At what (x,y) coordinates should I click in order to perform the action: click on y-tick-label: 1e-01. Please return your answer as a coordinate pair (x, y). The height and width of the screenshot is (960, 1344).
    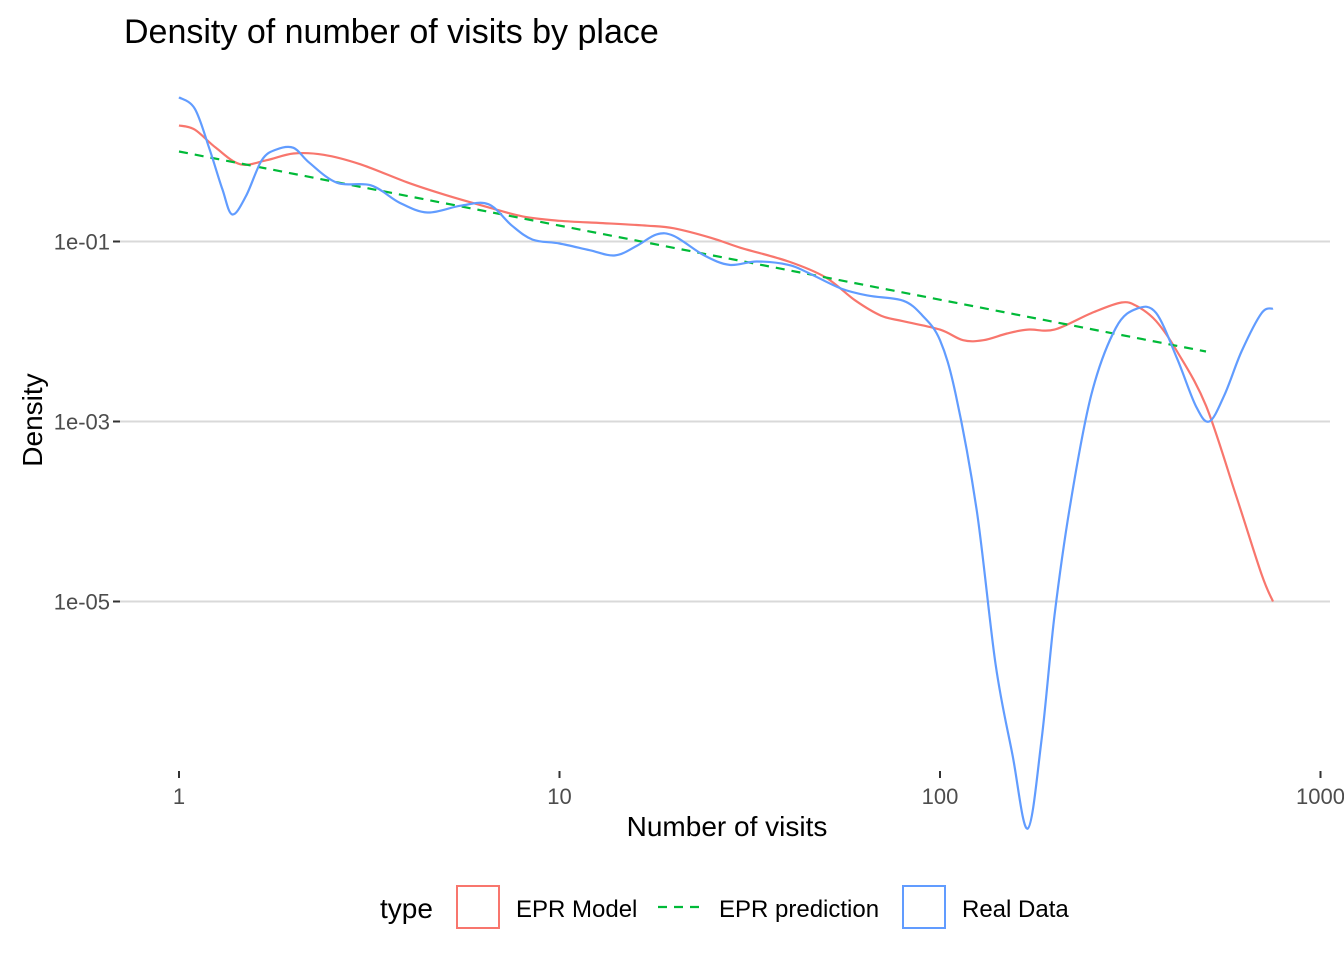
    Looking at the image, I should click on (82, 242).